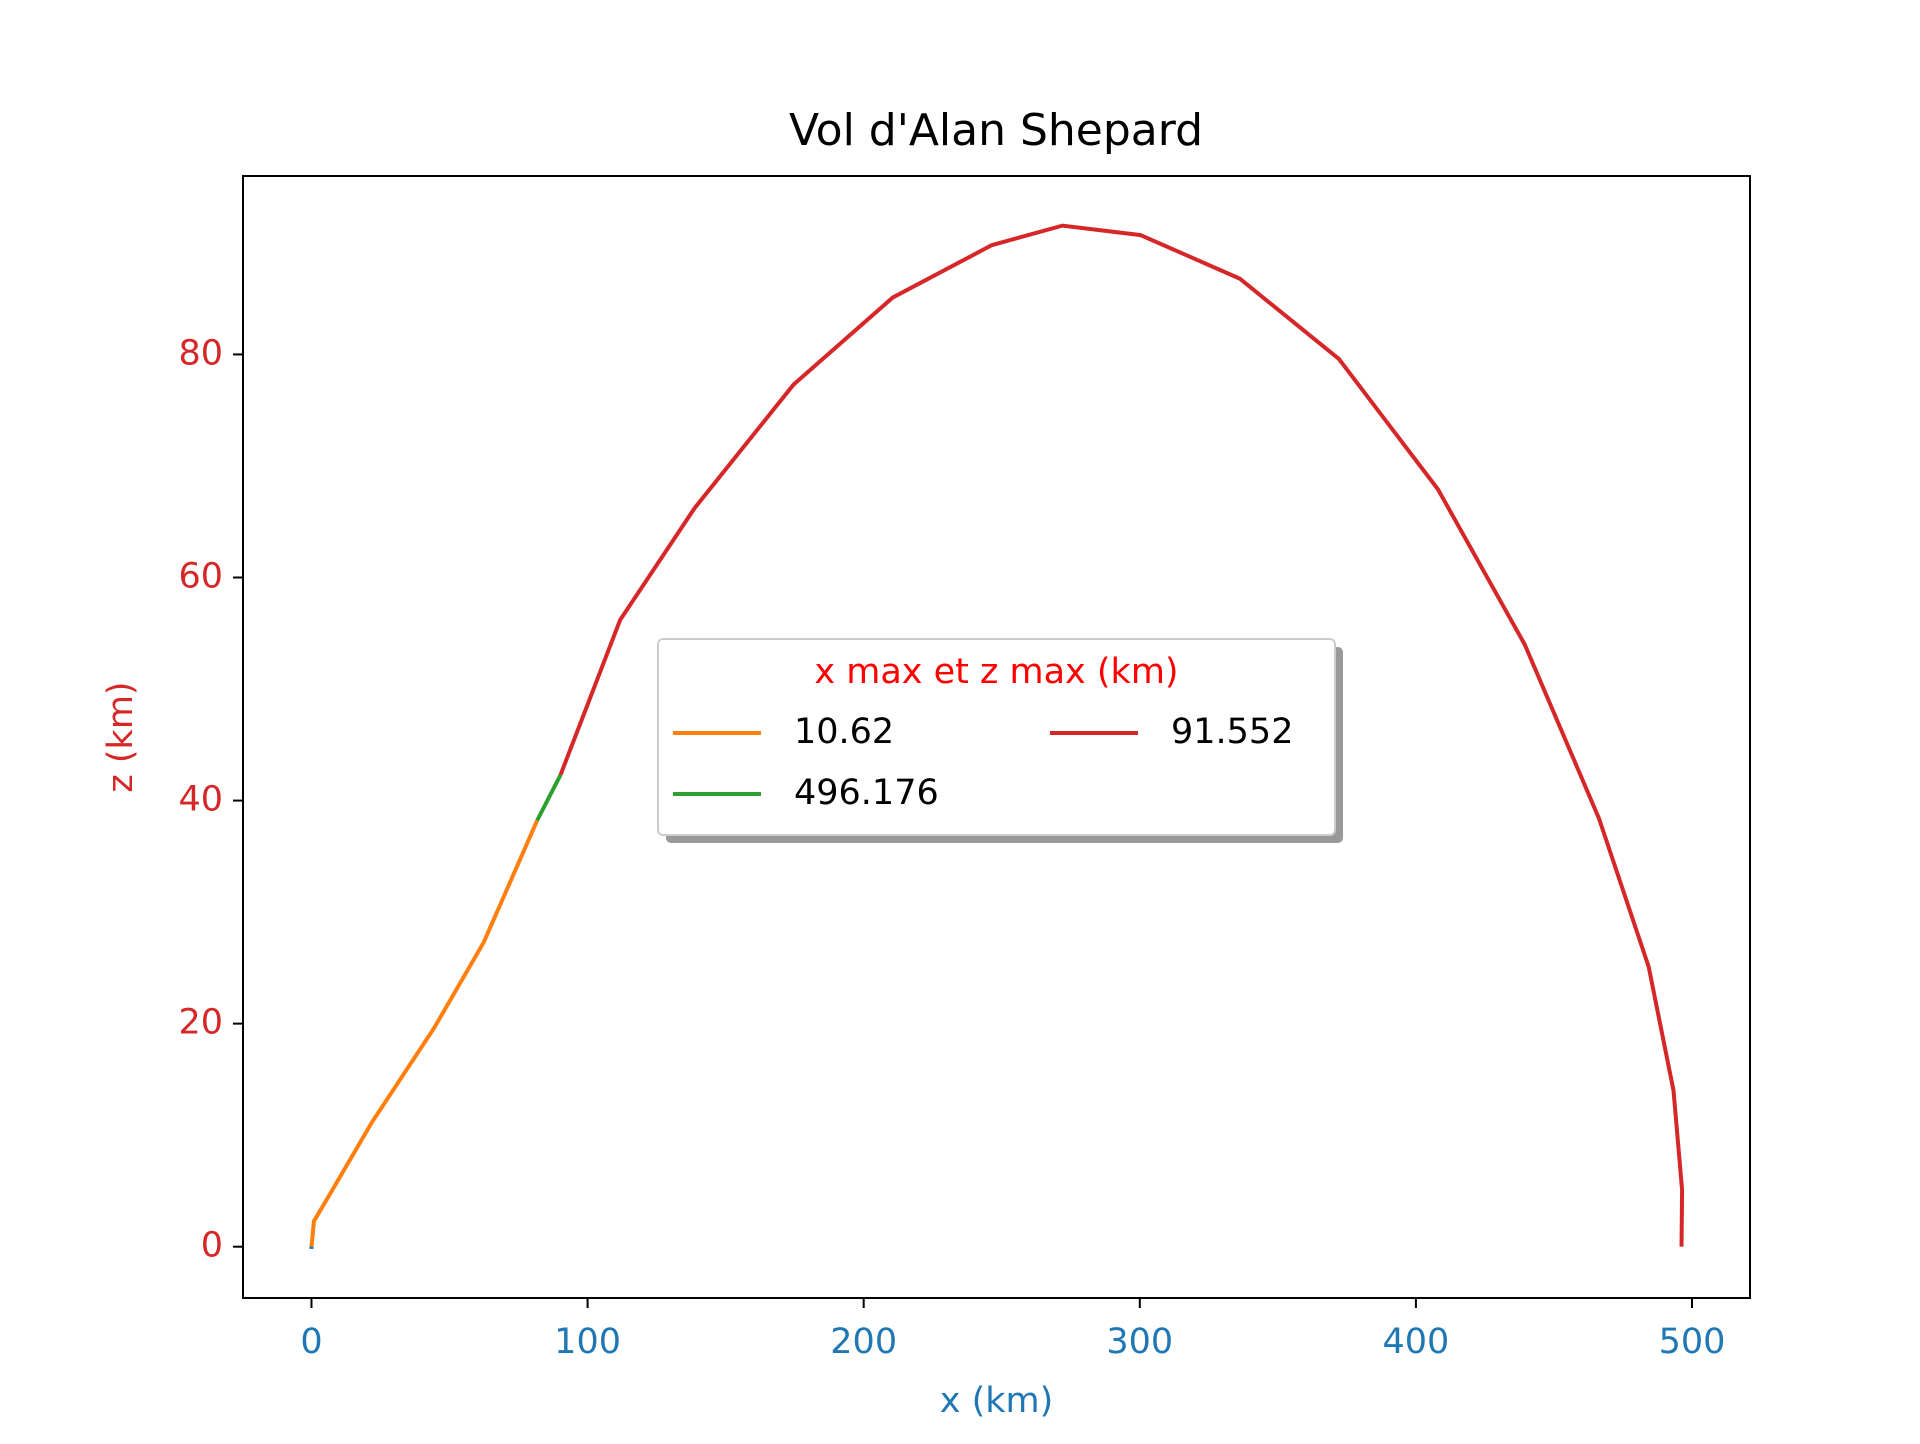 This screenshot has width=1920, height=1444. Describe the element at coordinates (996, 672) in the screenshot. I see `legend-title: x max et z max (km)` at that location.